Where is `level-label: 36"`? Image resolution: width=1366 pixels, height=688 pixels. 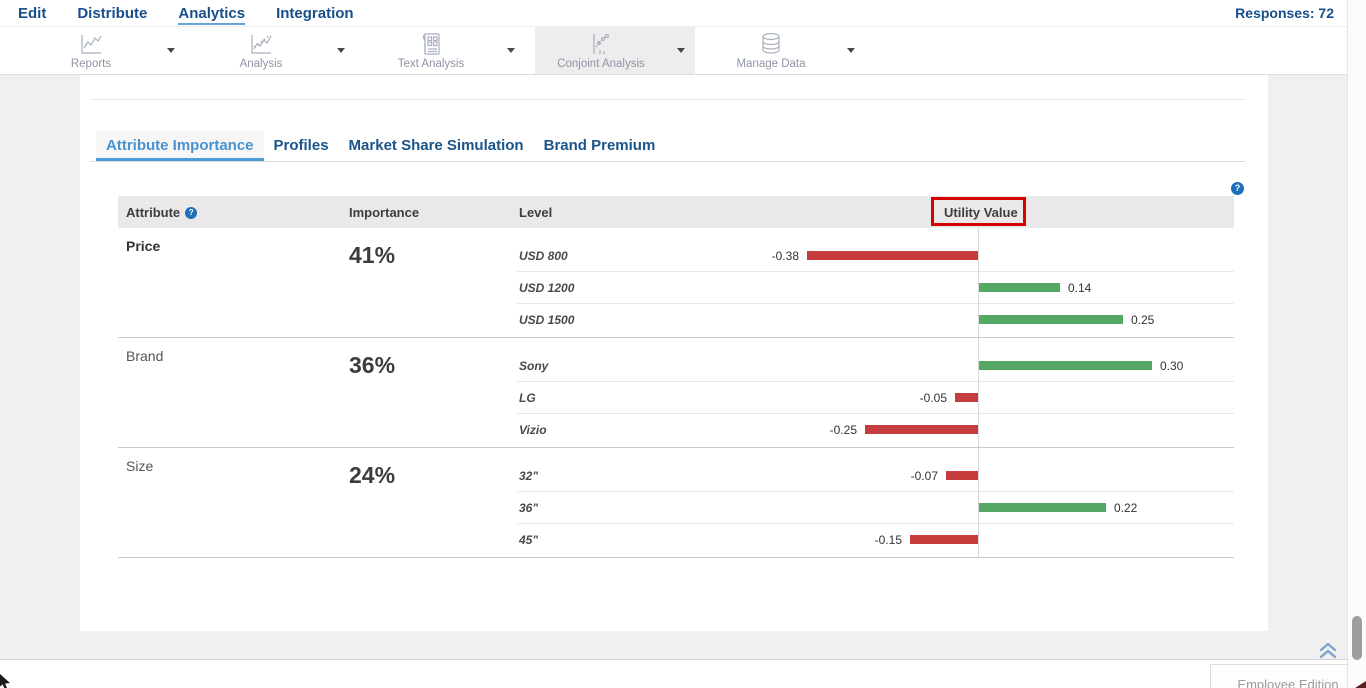 level-label: 36" is located at coordinates (529, 508).